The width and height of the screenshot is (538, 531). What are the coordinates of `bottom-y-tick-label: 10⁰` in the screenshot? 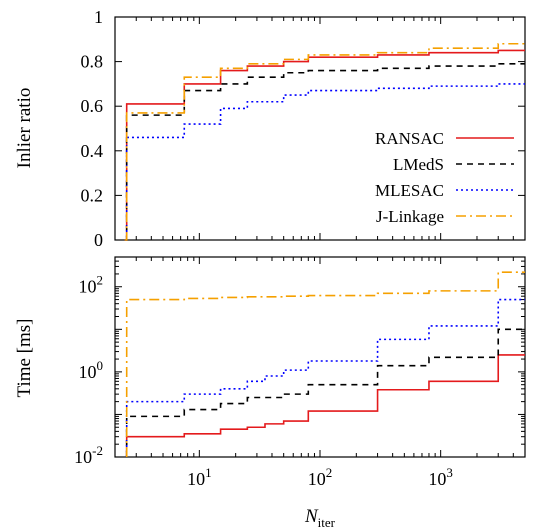 It's located at (91, 370).